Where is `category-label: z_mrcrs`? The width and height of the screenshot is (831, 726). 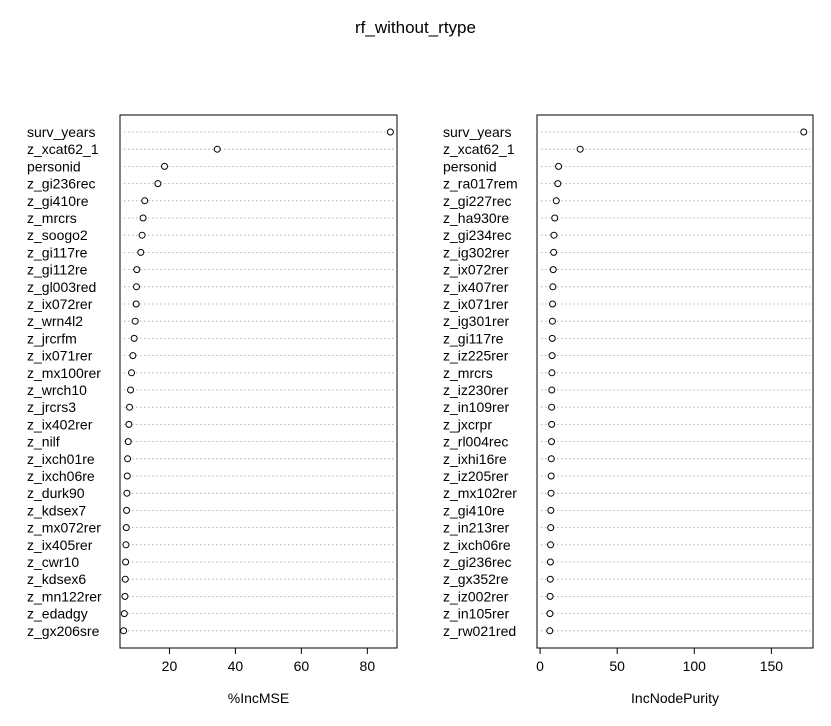
category-label: z_mrcrs is located at coordinates (52, 218).